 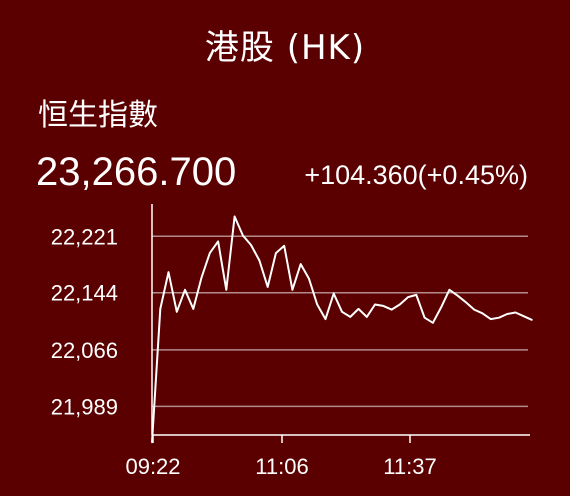 I want to click on x-tick-label: 11:06, so click(x=281, y=466).